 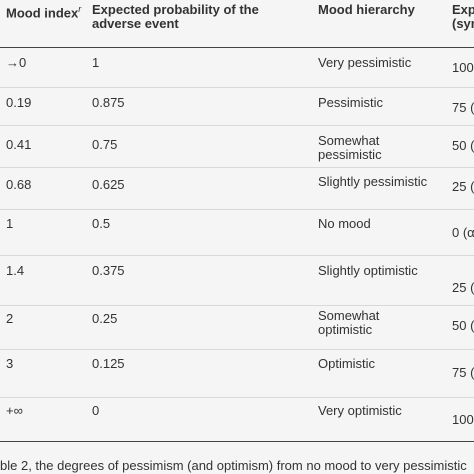 What do you see at coordinates (105, 318) in the screenshot?
I see `cell-probability: 0.25` at bounding box center [105, 318].